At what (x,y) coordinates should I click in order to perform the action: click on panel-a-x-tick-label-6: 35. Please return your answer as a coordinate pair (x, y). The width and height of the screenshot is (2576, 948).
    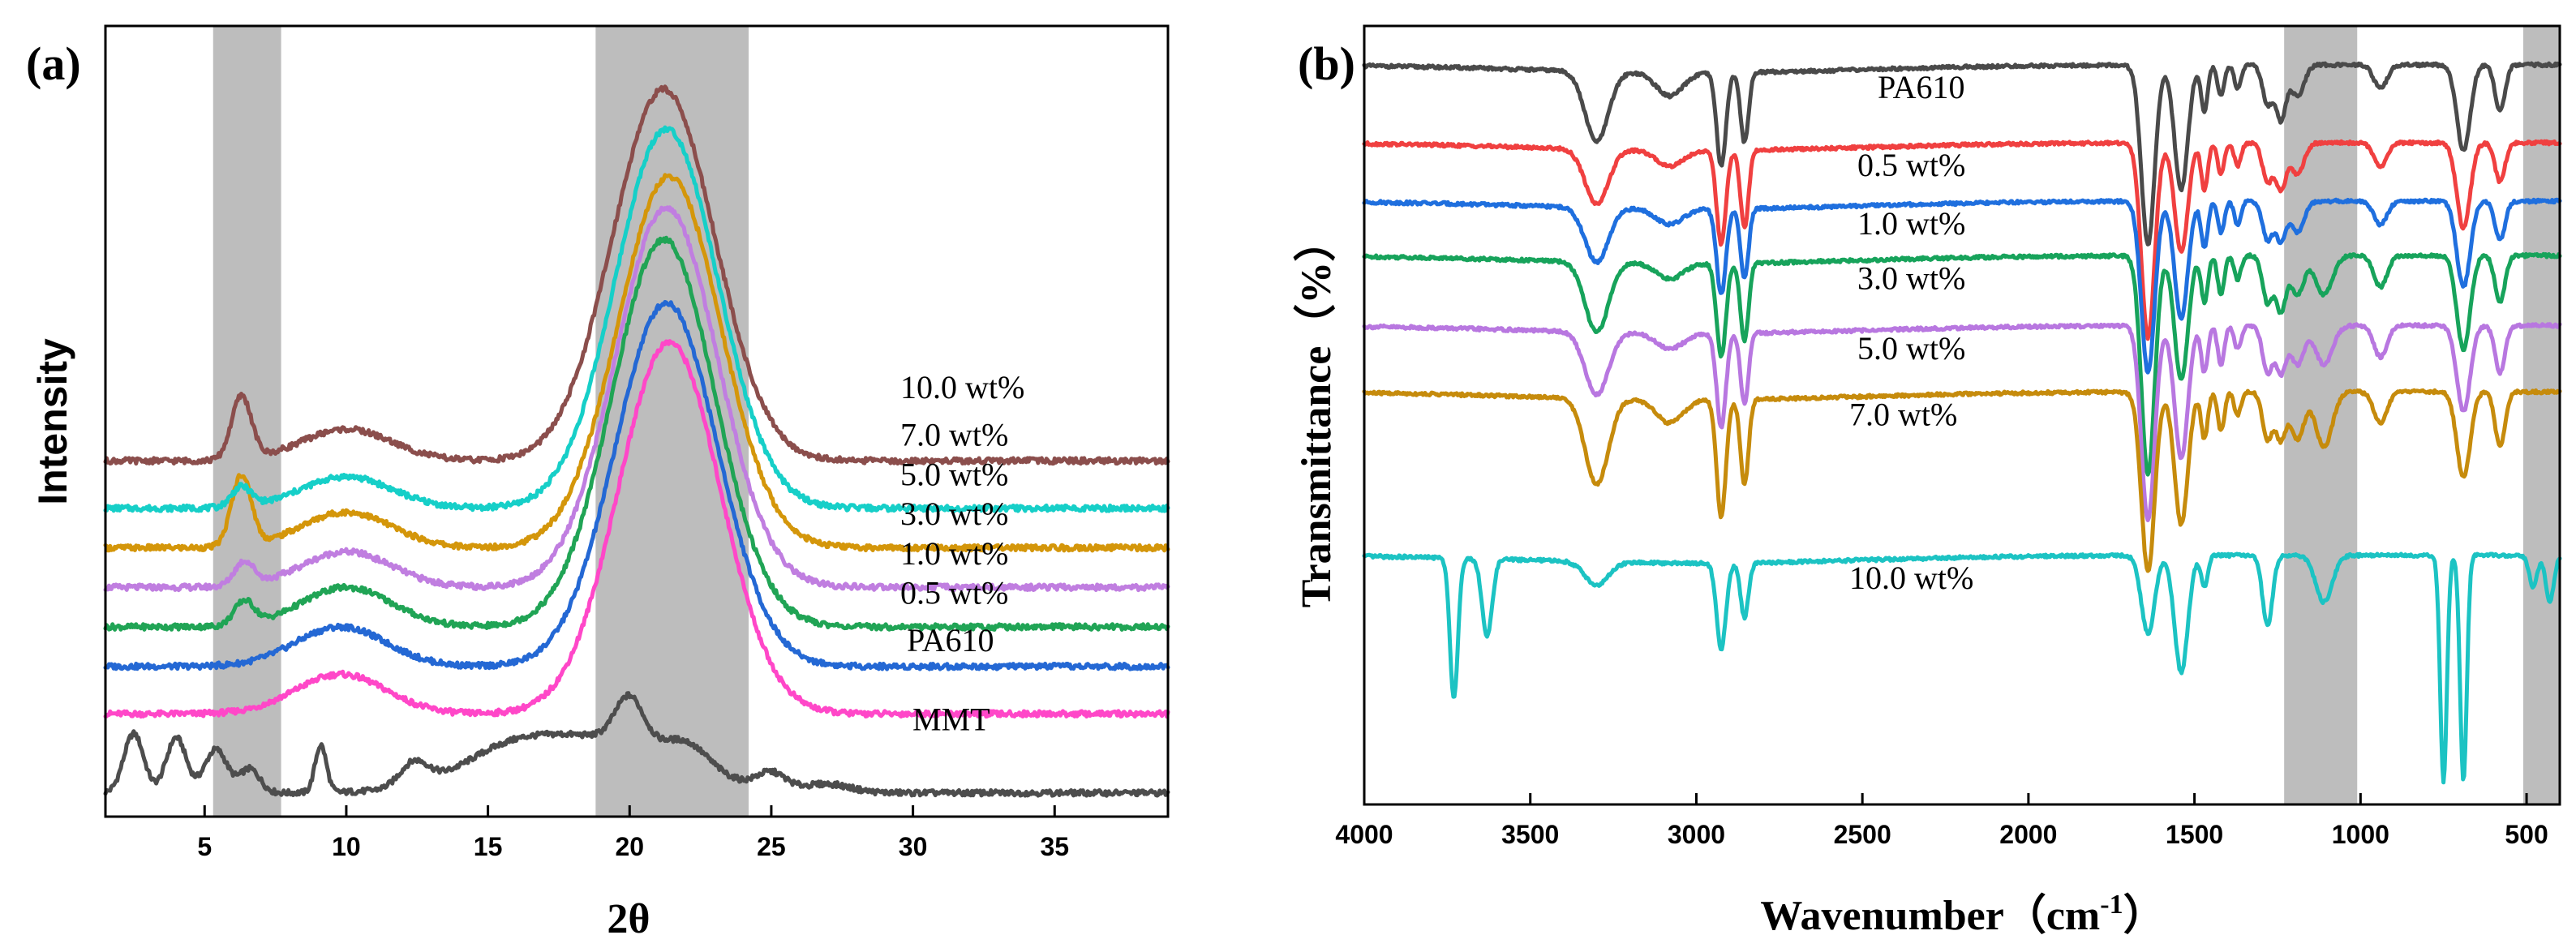
    Looking at the image, I should click on (1054, 846).